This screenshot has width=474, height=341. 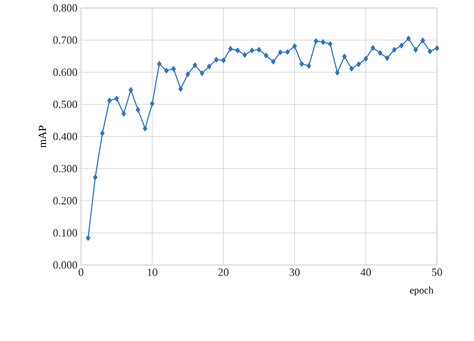 What do you see at coordinates (65, 233) in the screenshot?
I see `y-tick-label: 0.100` at bounding box center [65, 233].